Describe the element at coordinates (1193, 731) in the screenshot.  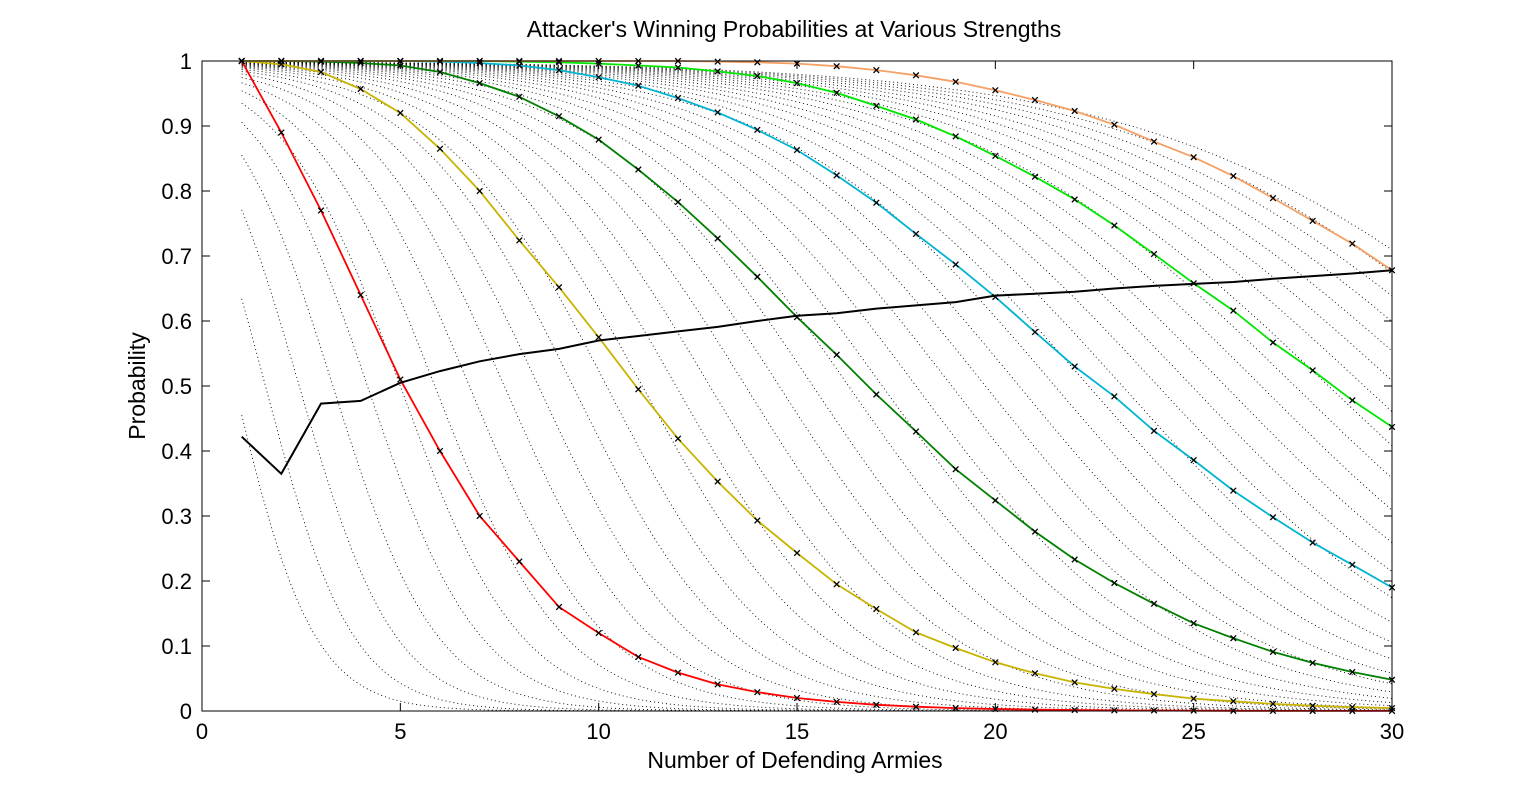
I see `x-tick-label: 25` at that location.